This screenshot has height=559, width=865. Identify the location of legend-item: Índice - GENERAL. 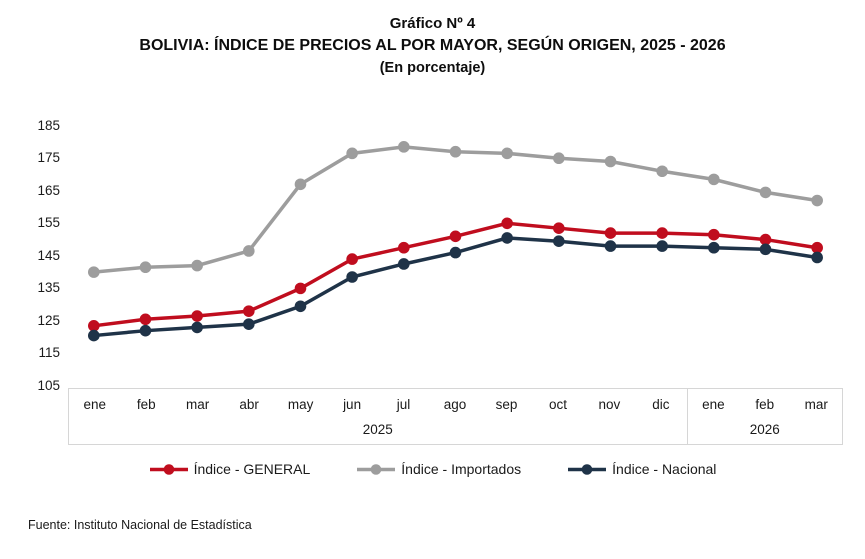
(230, 469).